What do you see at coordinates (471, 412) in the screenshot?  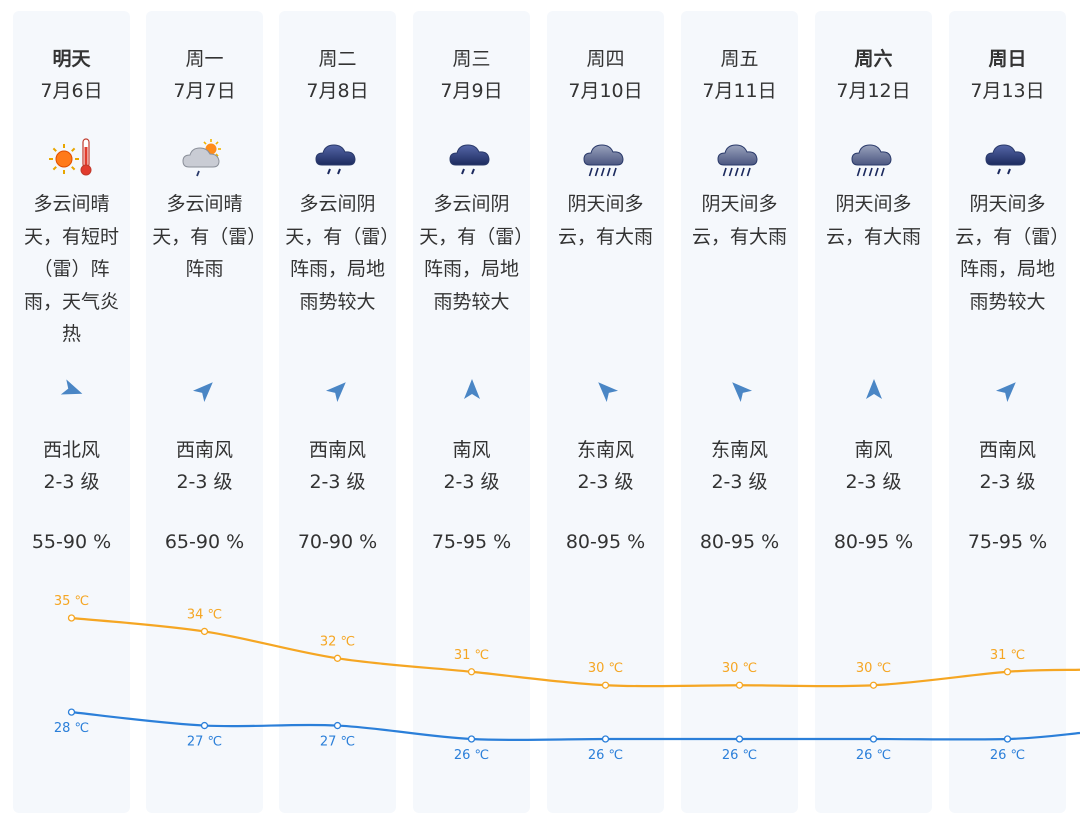 I see `day-card: 周三 7月9日多云间阴天，有（雷）阵雨，局地雨势较大南风 2-3 级 75-95 %` at bounding box center [471, 412].